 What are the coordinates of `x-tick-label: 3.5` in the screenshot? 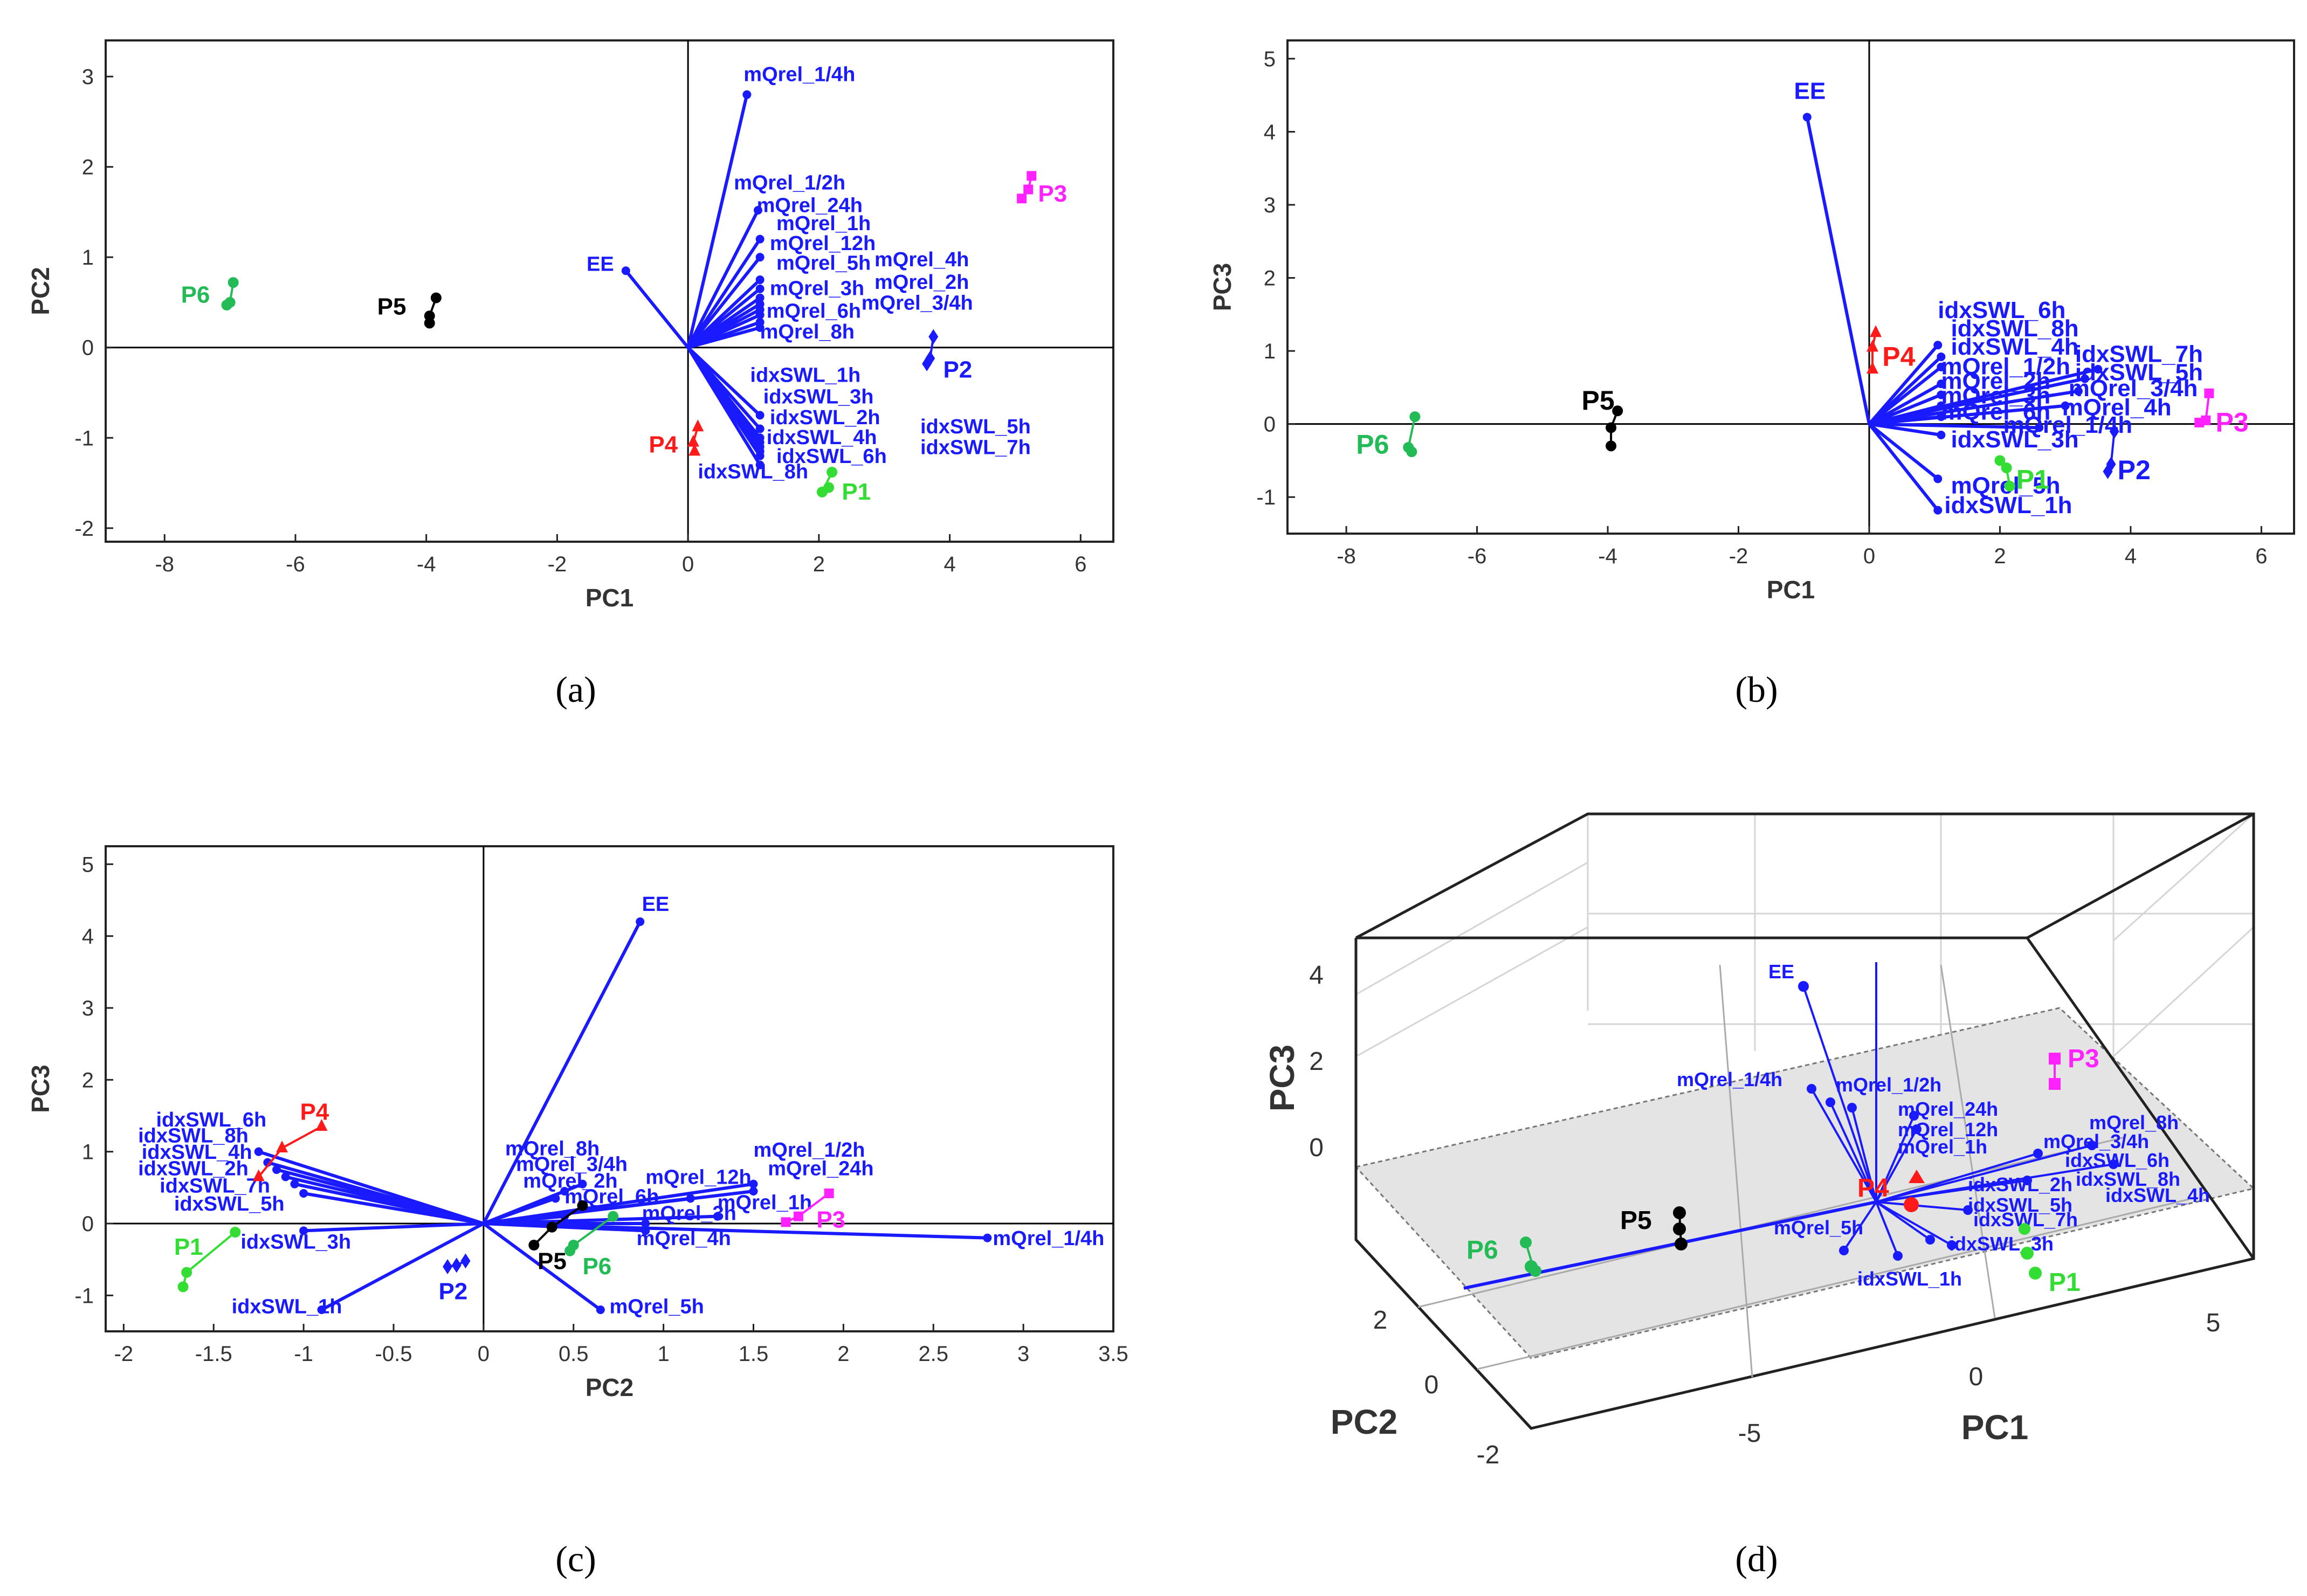 It's located at (1113, 1354).